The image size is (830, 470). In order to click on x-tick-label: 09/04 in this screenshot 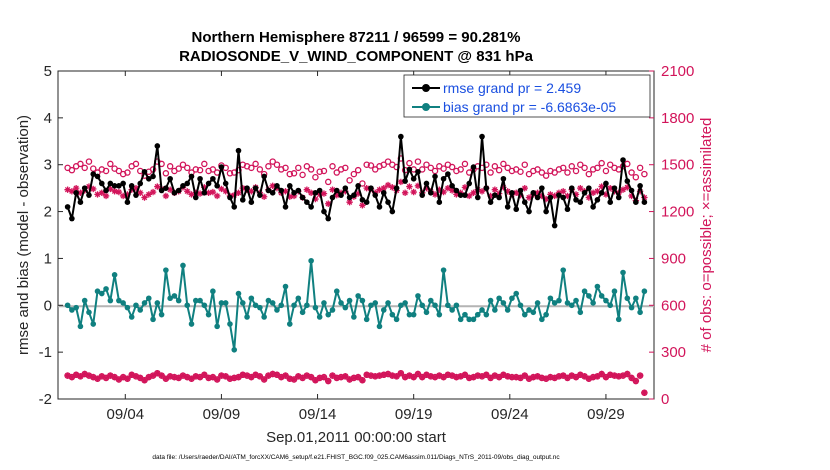, I will do `click(126, 414)`.